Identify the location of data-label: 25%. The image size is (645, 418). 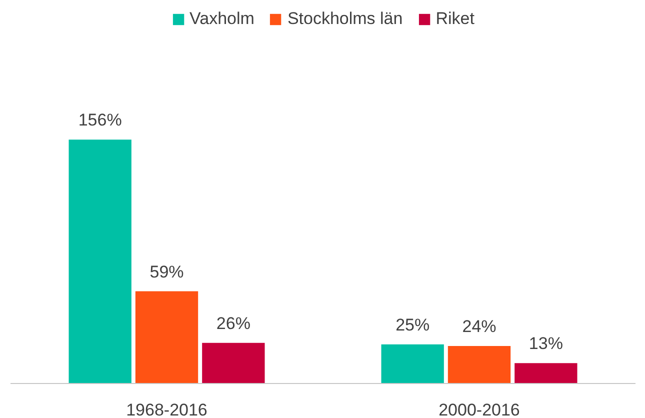
(413, 324).